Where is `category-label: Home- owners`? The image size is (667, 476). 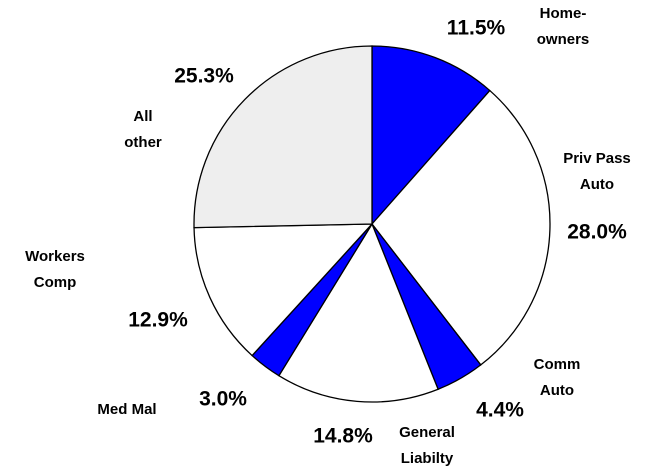 category-label: Home- owners is located at coordinates (563, 26).